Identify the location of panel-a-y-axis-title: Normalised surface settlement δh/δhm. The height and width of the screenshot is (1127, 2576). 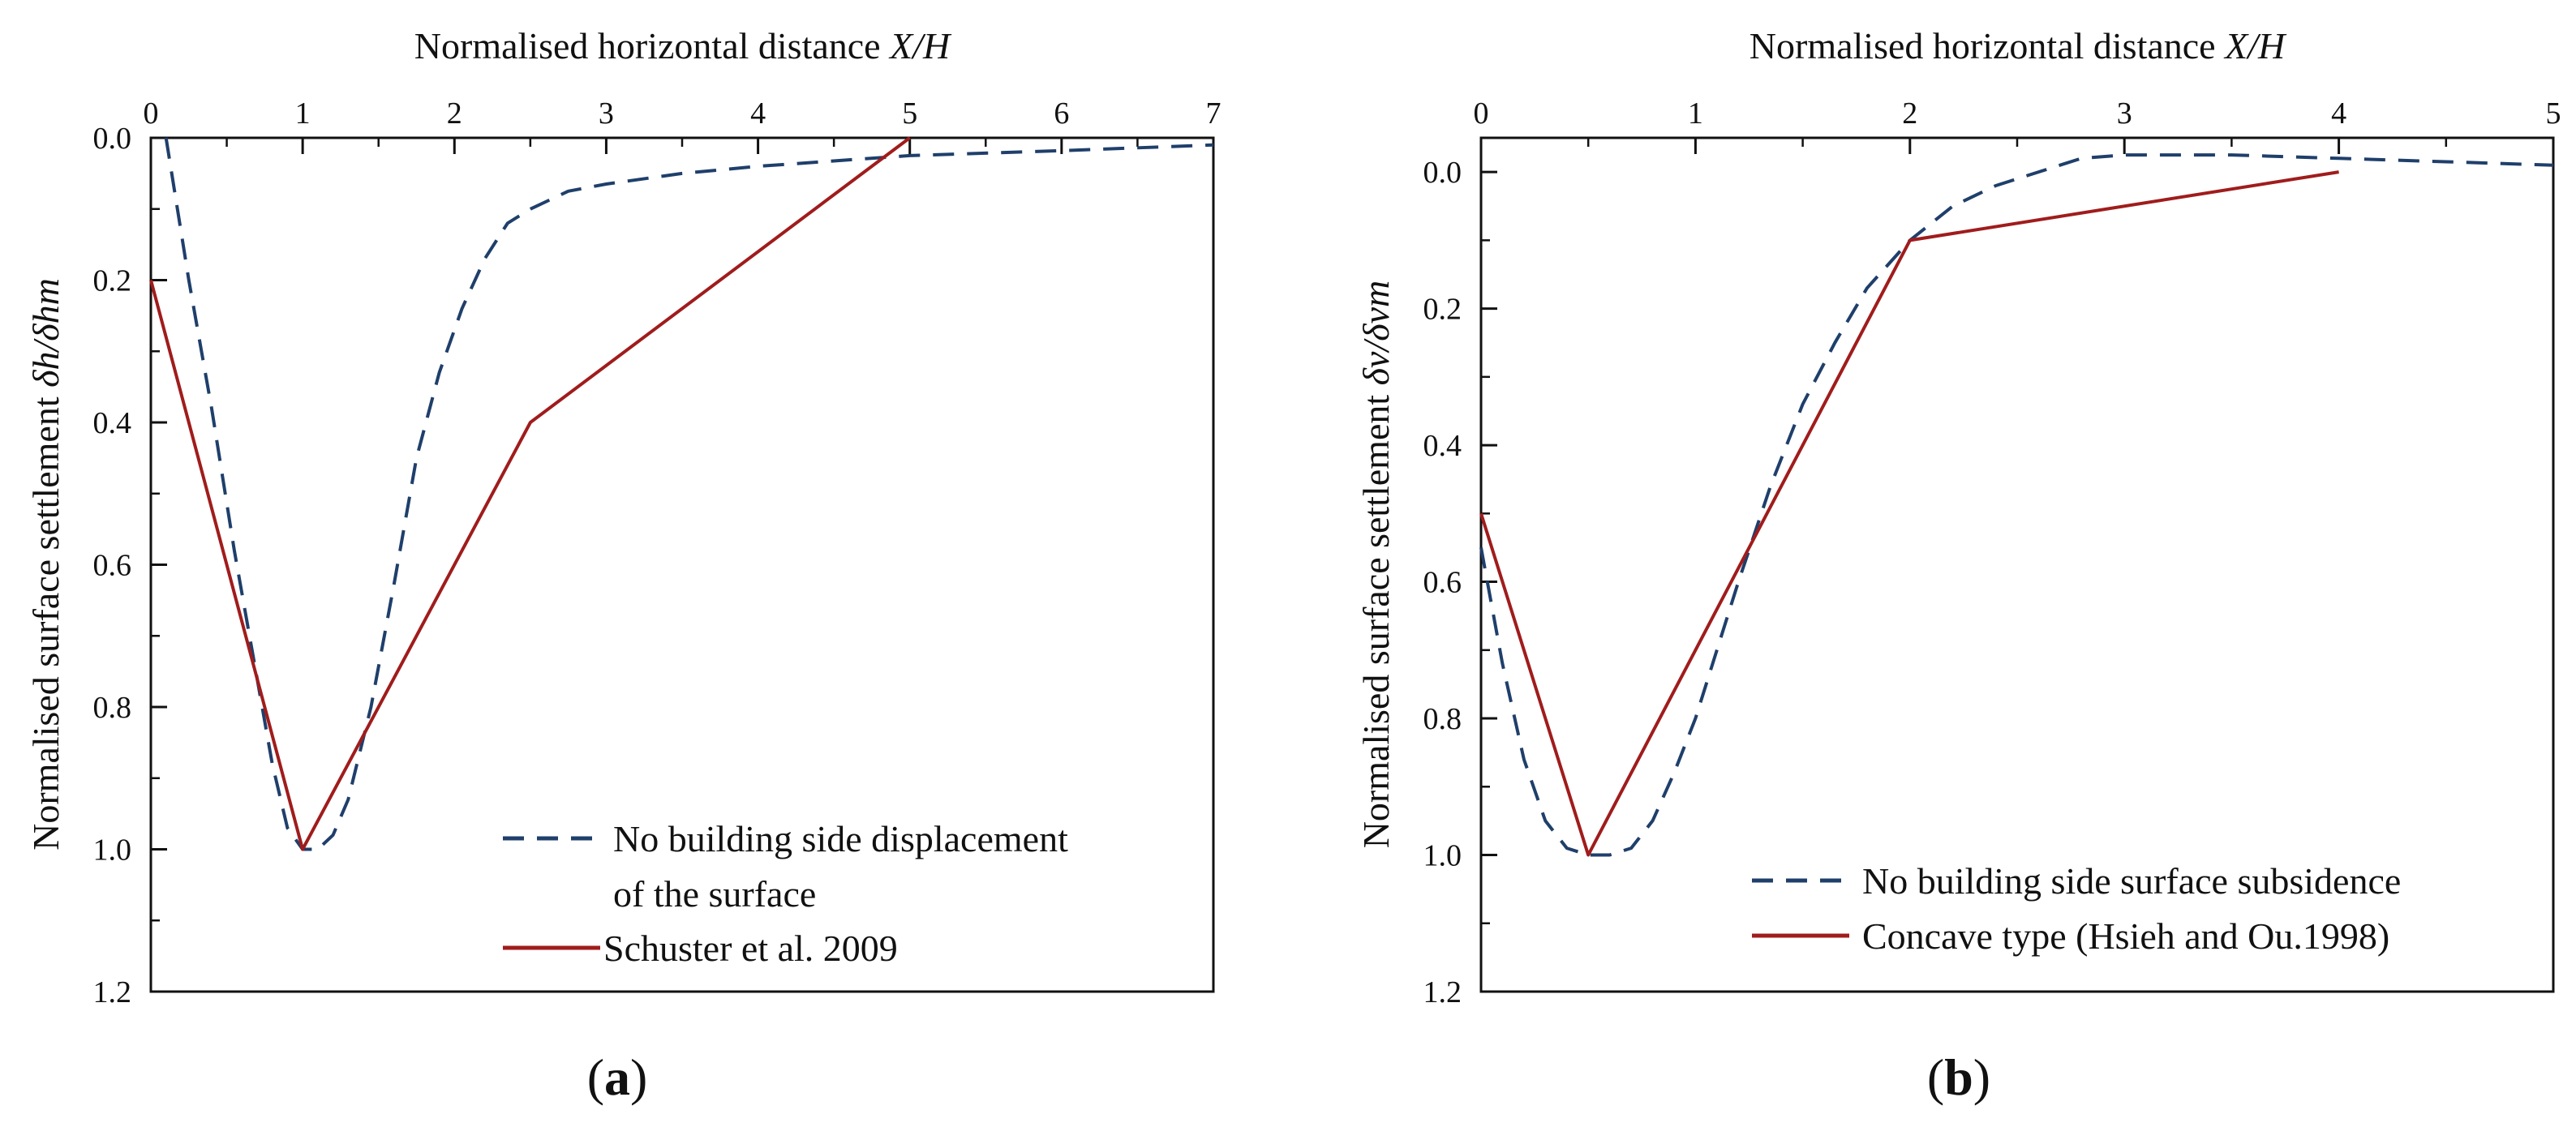
(46, 564).